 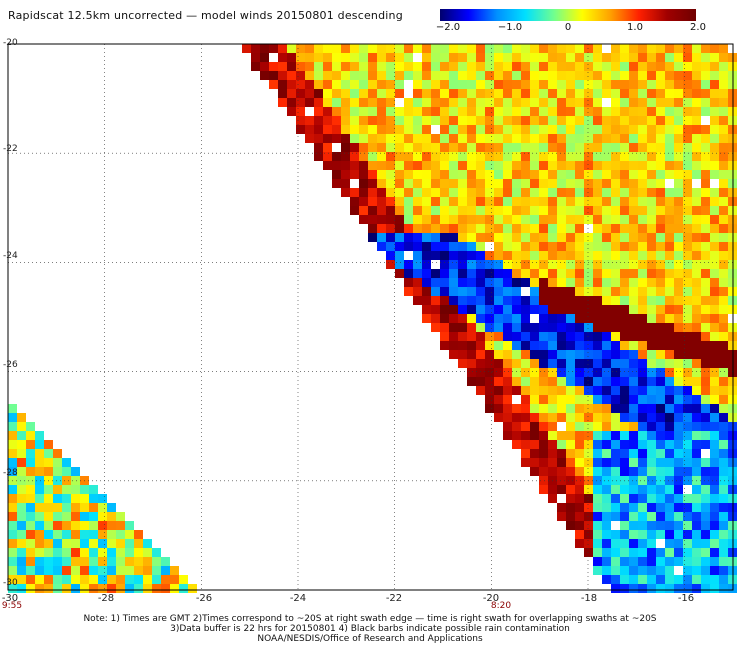 I want to click on lat-label: -26, so click(x=10, y=365).